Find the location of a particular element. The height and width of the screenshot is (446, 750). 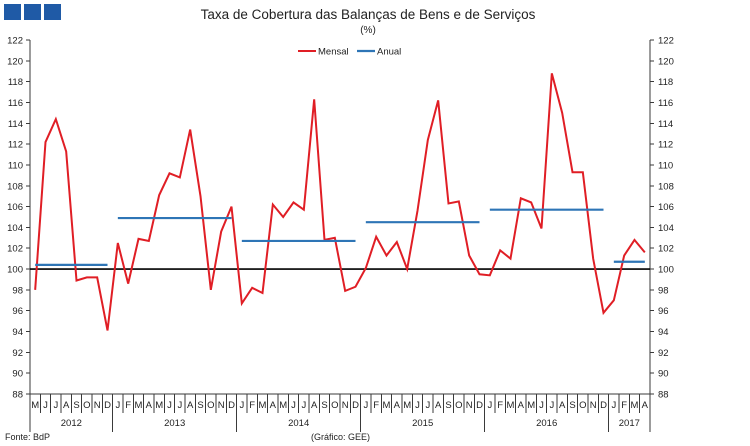

y-tick-label-right: 114 is located at coordinates (665, 124).